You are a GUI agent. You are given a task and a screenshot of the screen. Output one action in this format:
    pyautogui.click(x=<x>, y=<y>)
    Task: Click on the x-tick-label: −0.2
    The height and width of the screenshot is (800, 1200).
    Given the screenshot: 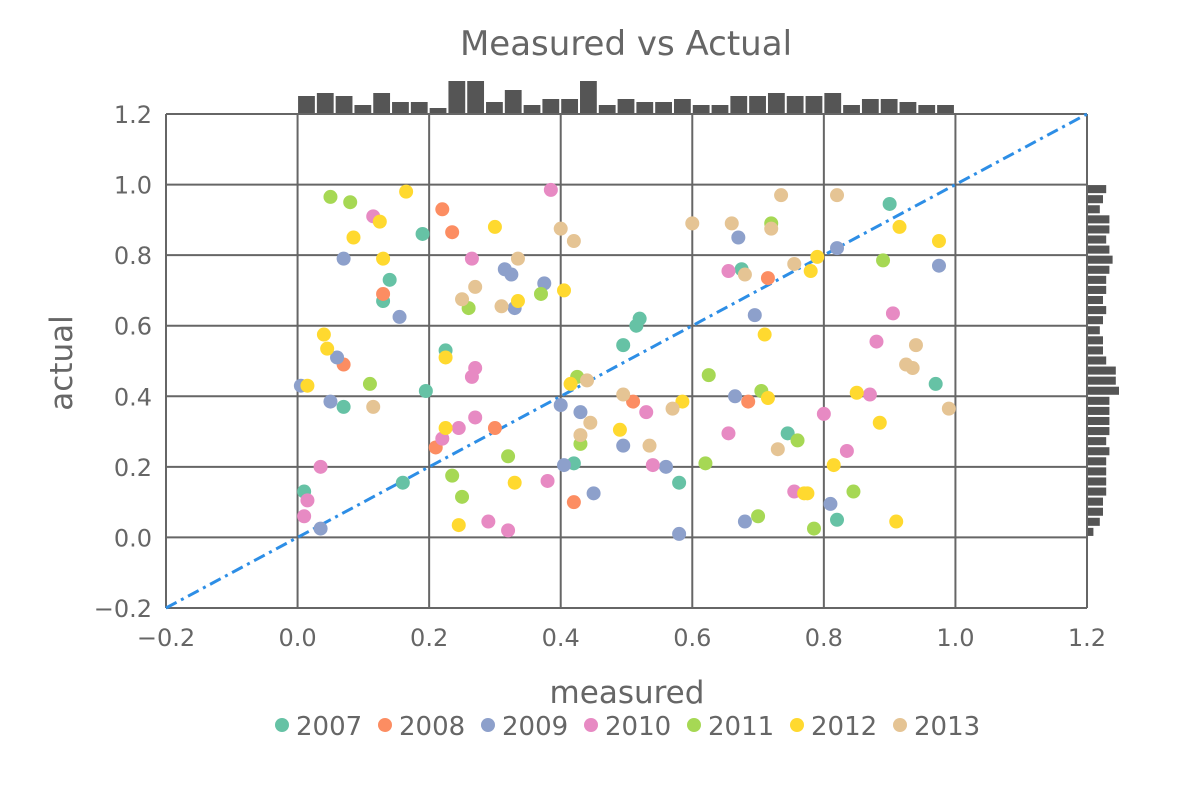 What is the action you would take?
    pyautogui.click(x=166, y=638)
    